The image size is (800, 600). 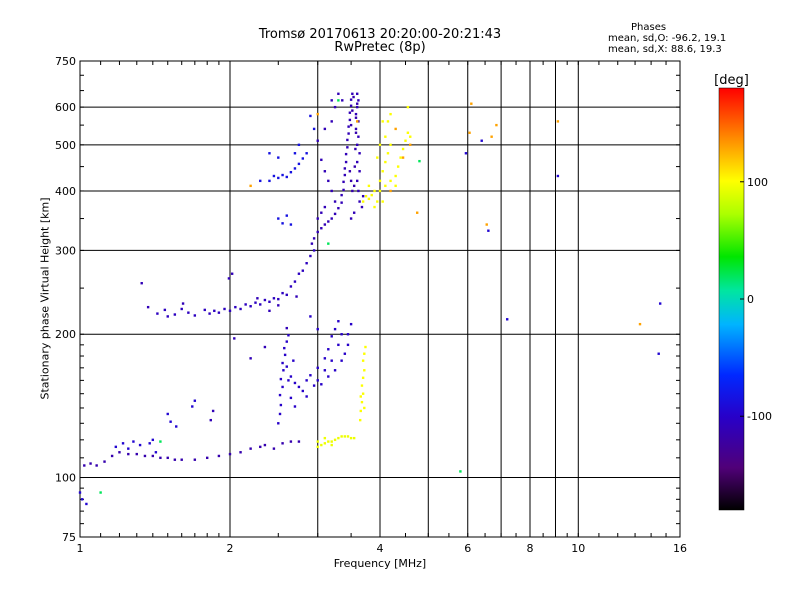 I want to click on x-tick-label: 6, so click(x=467, y=548).